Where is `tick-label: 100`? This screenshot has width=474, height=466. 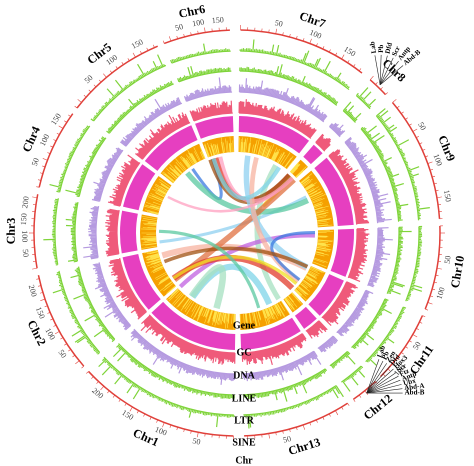
tick-label: 100 is located at coordinates (437, 160).